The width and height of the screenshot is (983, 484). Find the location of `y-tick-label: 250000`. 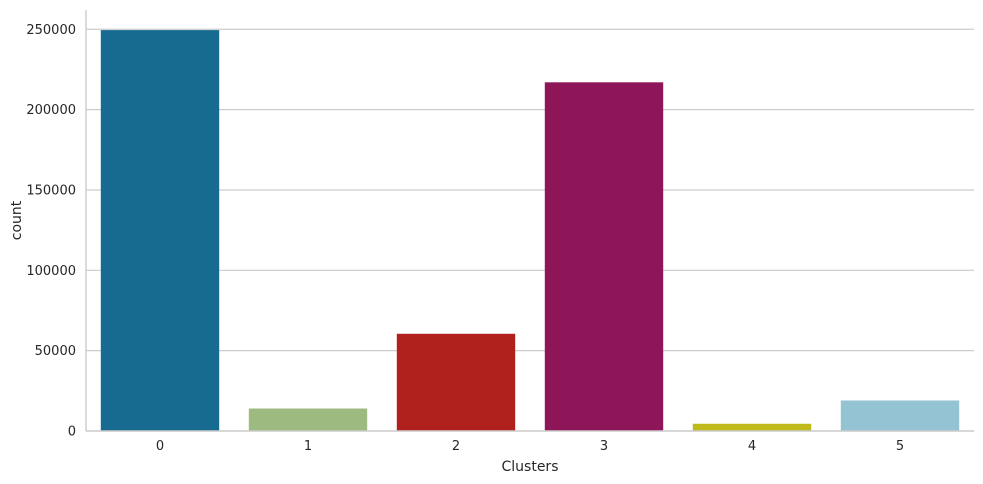

y-tick-label: 250000 is located at coordinates (51, 30).